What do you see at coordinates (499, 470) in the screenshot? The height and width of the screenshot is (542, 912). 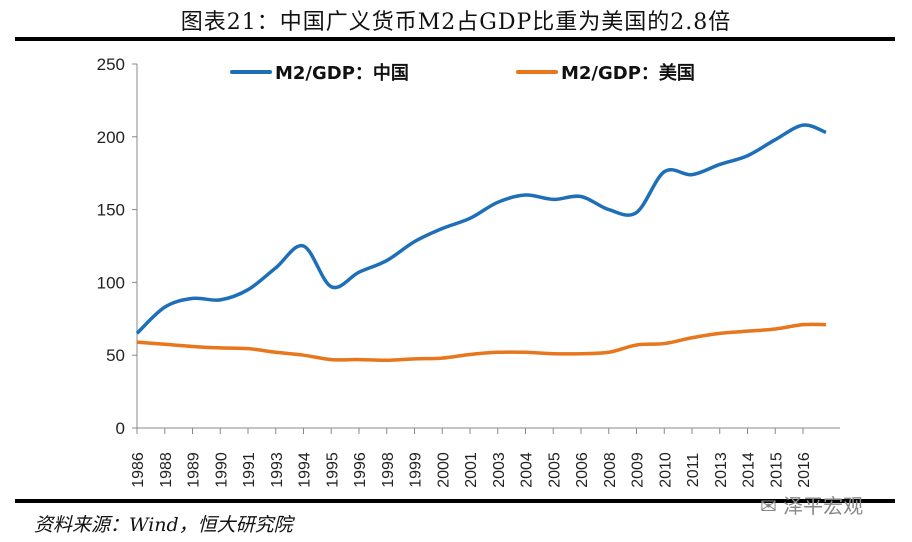 I see `x-tick-label: 2003` at bounding box center [499, 470].